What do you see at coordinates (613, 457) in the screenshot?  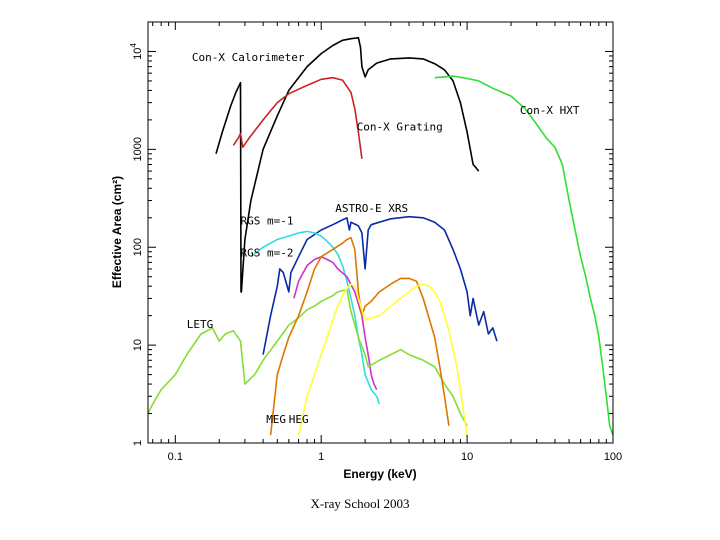 I see `x-tick-label: 100` at bounding box center [613, 457].